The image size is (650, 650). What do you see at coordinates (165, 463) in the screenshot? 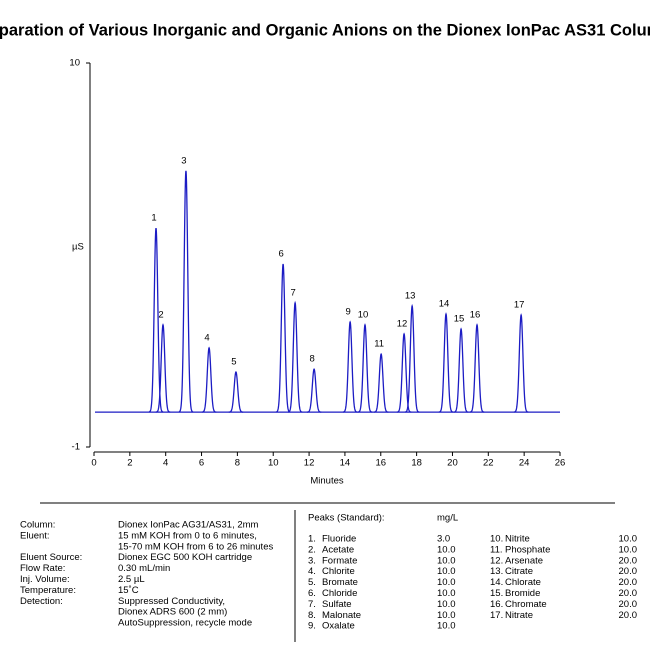
I see `x-tick-label: 4` at bounding box center [165, 463].